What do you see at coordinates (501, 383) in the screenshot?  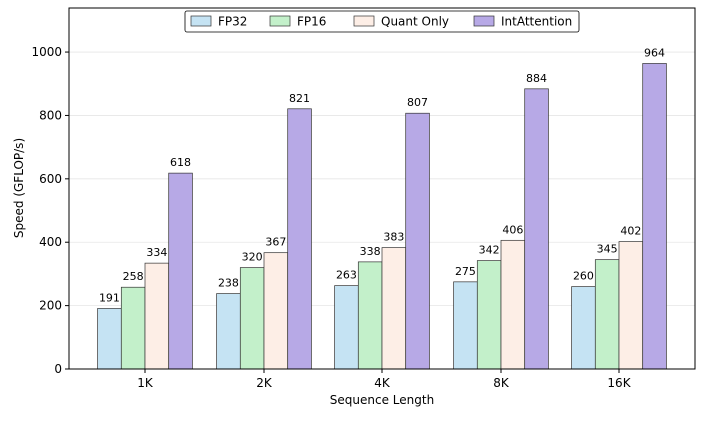 I see `x-tick-label: 8K` at bounding box center [501, 383].